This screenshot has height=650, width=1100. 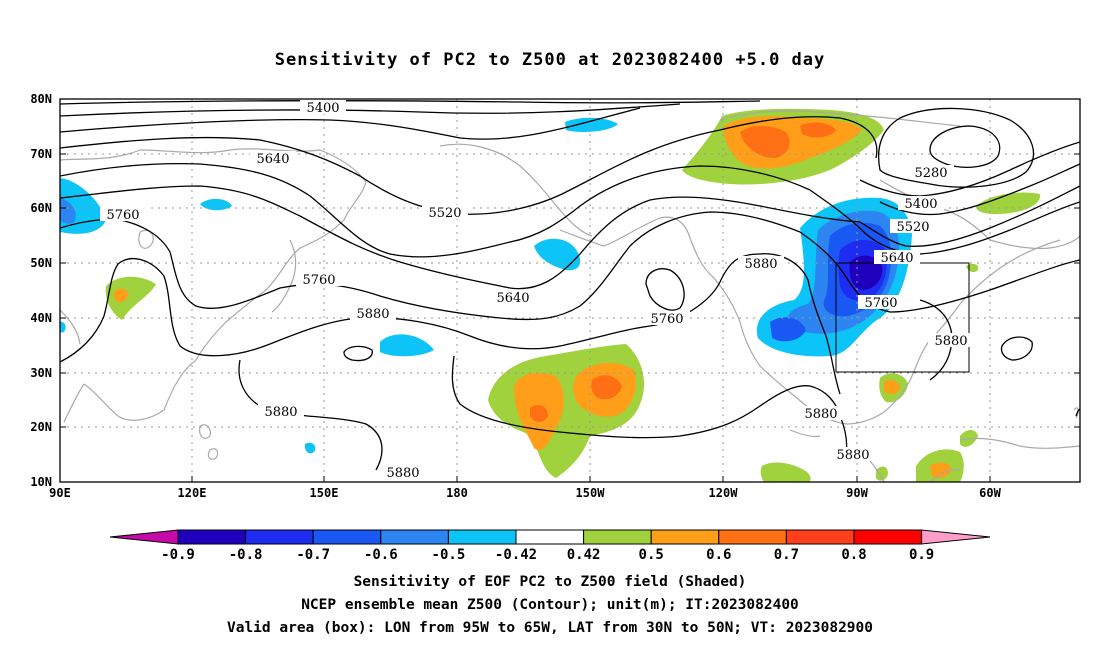 I want to click on colorbar-tick-label: -0.5, so click(x=449, y=555).